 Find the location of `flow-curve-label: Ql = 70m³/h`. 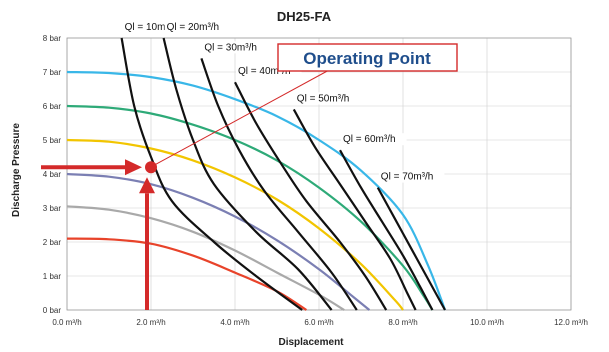

flow-curve-label: Ql = 70m³/h is located at coordinates (407, 177).